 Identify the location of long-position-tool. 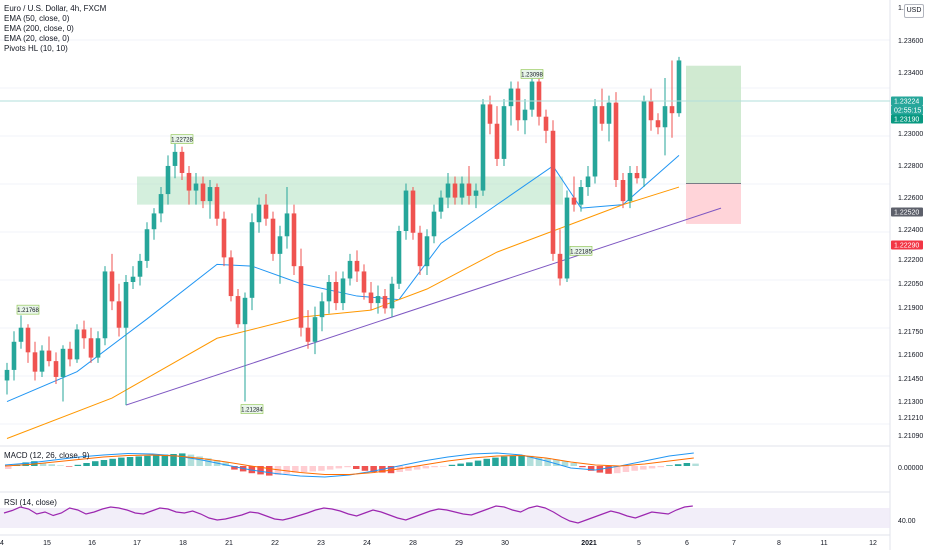
(713, 144).